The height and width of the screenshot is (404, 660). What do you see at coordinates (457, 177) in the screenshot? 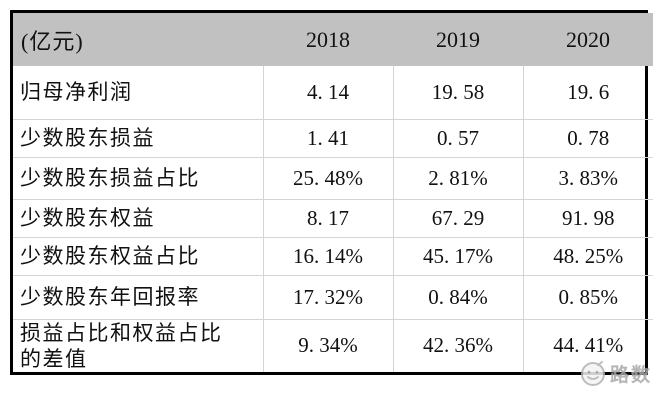
I see `cell-value: 2. 81%` at bounding box center [457, 177].